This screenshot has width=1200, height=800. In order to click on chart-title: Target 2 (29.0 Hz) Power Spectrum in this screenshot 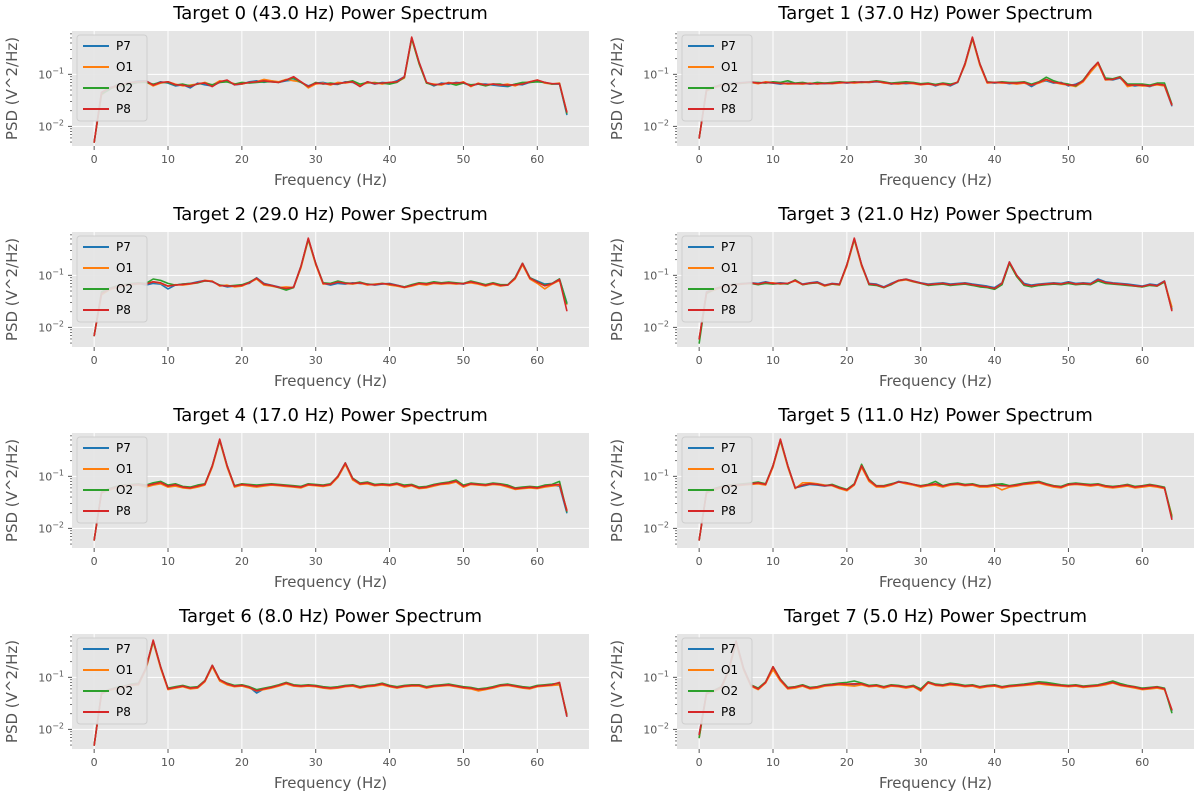, I will do `click(330, 214)`.